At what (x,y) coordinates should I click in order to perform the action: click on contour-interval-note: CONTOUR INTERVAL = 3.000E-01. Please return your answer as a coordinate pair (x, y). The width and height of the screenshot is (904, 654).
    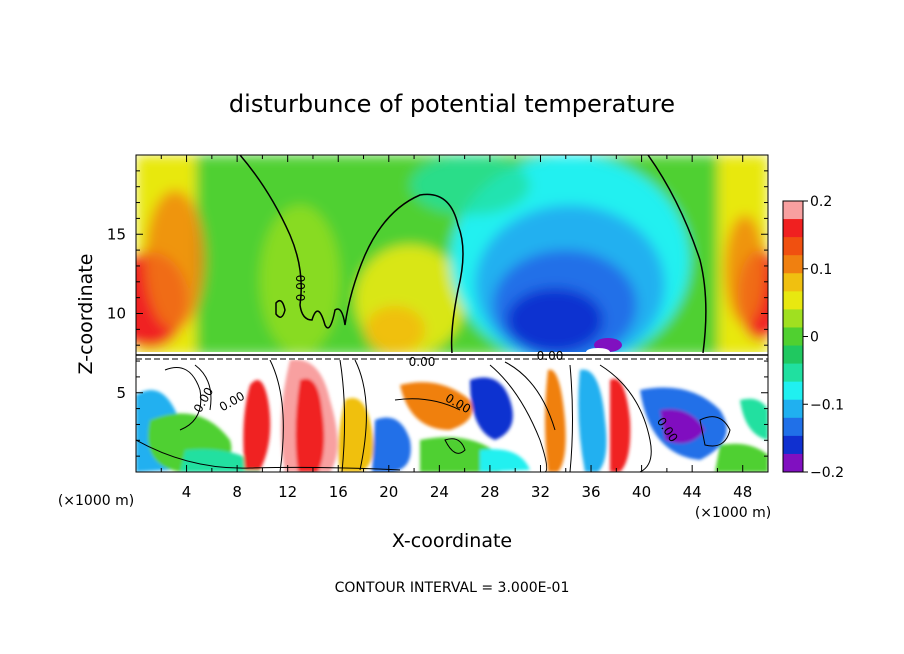
    Looking at the image, I should click on (452, 588).